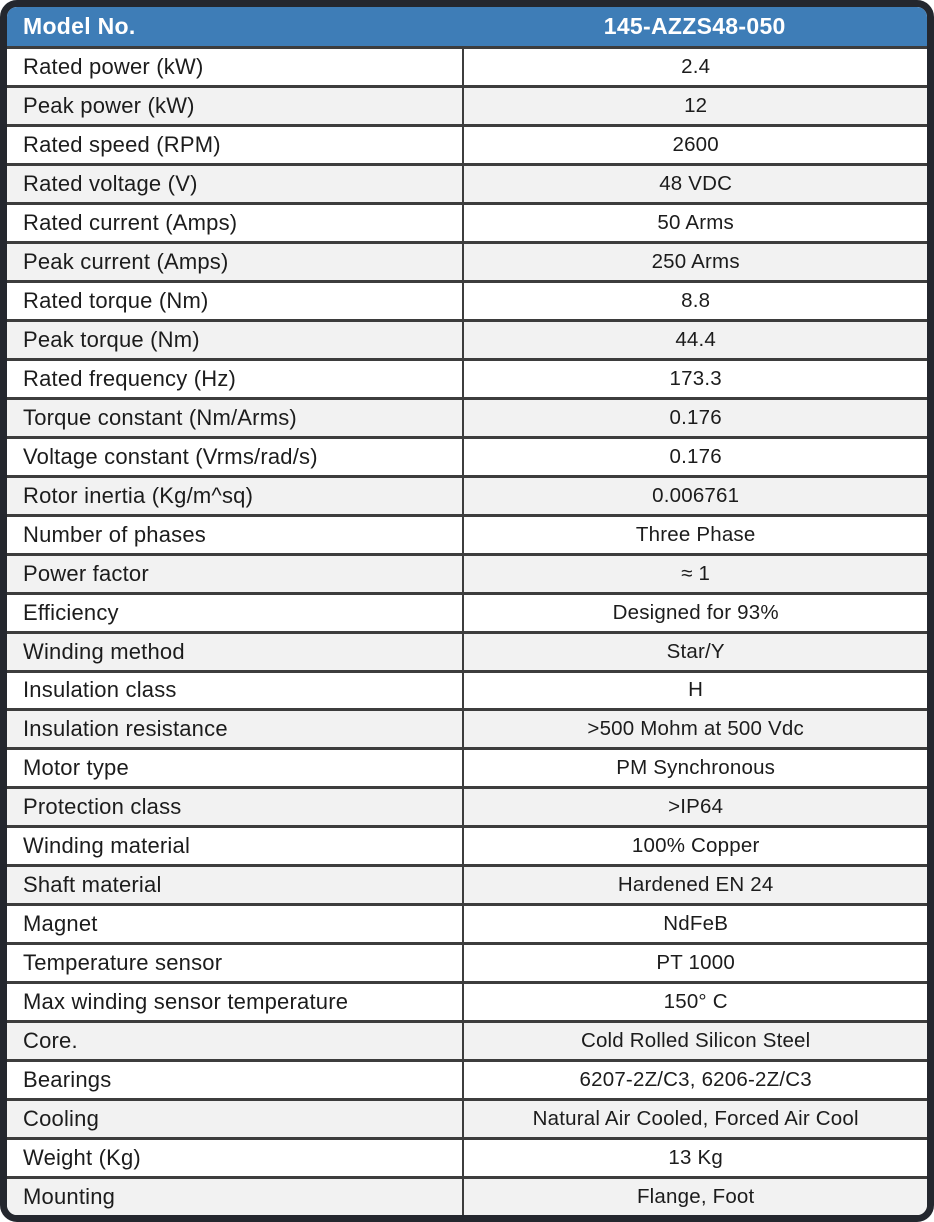 This screenshot has width=934, height=1222. I want to click on row-label: Rated speed (RPM), so click(122, 144).